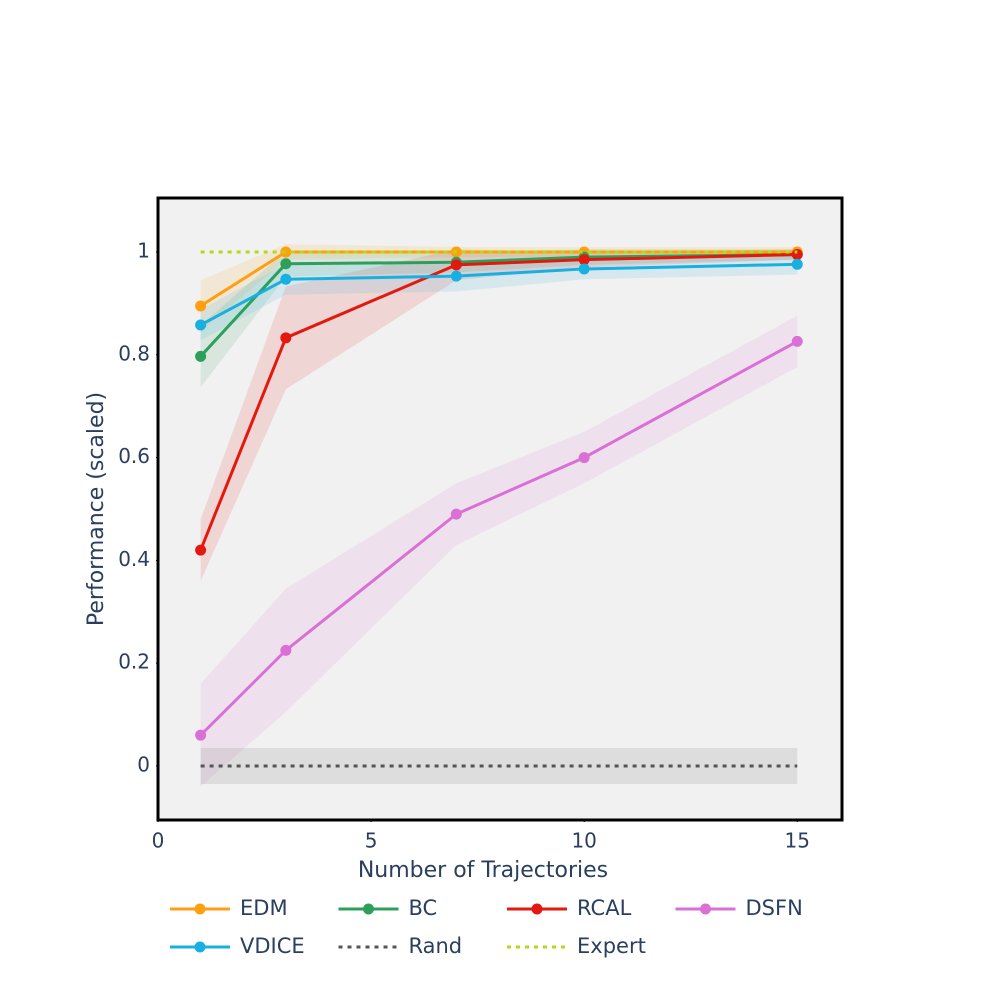  What do you see at coordinates (134, 456) in the screenshot?
I see `y-tick-label: 0.6` at bounding box center [134, 456].